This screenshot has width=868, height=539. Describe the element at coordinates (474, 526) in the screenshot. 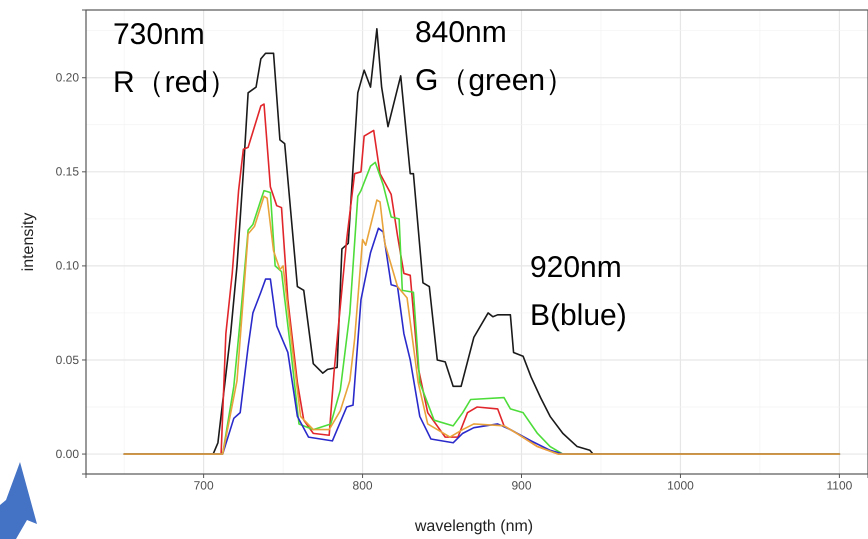

I see `x-axis-title: wavelength (nm)` at that location.